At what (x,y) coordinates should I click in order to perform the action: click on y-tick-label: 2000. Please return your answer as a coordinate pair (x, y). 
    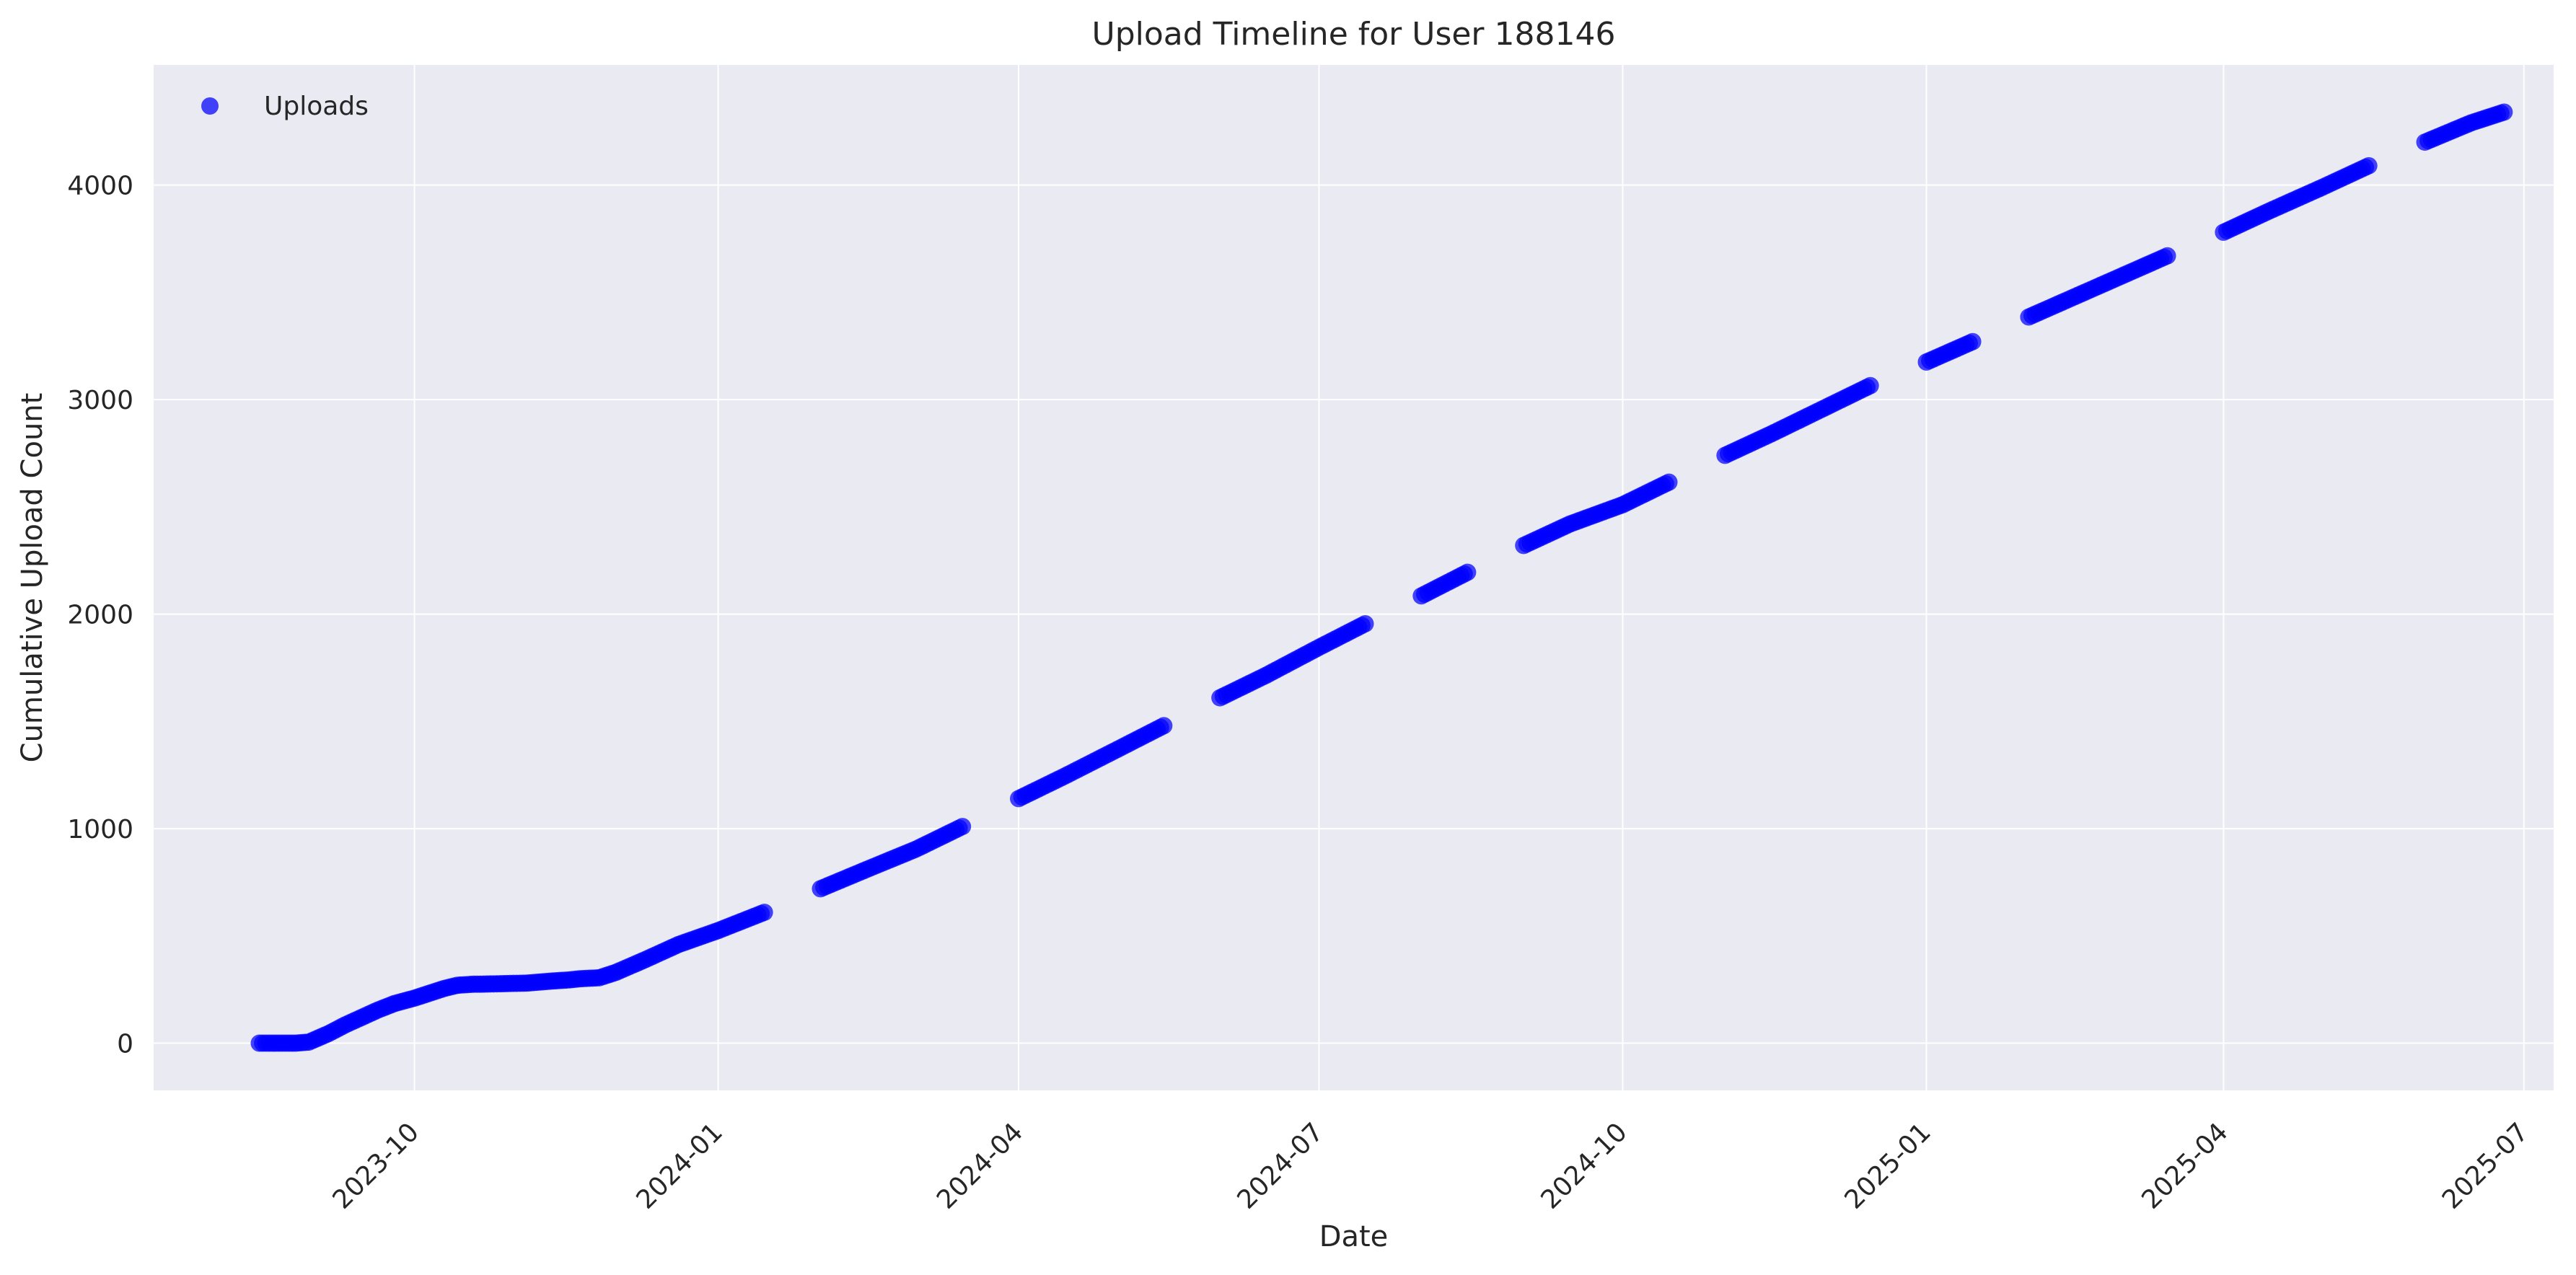
    Looking at the image, I should click on (100, 615).